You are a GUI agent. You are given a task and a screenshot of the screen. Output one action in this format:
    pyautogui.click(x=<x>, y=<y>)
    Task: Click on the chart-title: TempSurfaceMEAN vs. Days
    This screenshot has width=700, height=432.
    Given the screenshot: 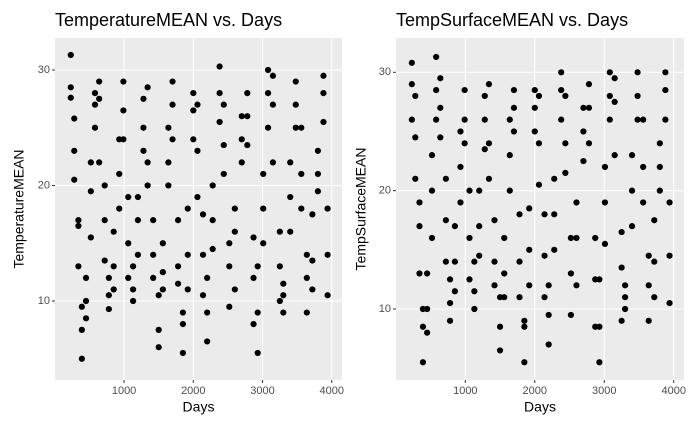 What is the action you would take?
    pyautogui.click(x=512, y=20)
    